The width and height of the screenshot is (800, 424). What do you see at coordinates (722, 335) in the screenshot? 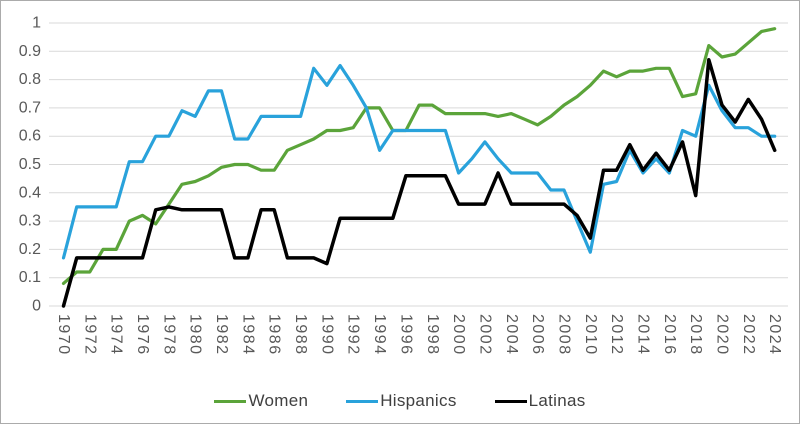
I see `x-tick-label: 2020` at bounding box center [722, 335].